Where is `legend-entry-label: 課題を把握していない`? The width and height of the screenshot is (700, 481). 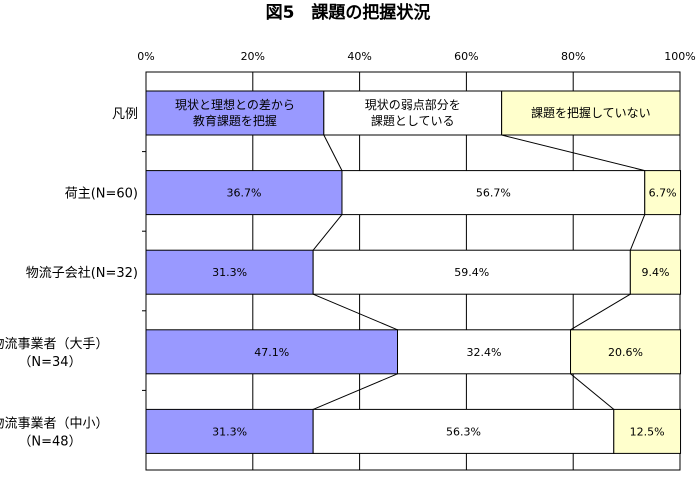
legend-entry-label: 課題を把握していない is located at coordinates (591, 112).